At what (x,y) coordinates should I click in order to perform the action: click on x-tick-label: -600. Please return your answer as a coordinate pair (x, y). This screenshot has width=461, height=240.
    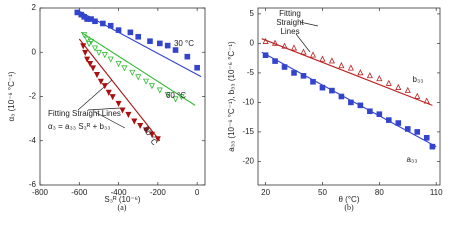
    Looking at the image, I should click on (79, 192).